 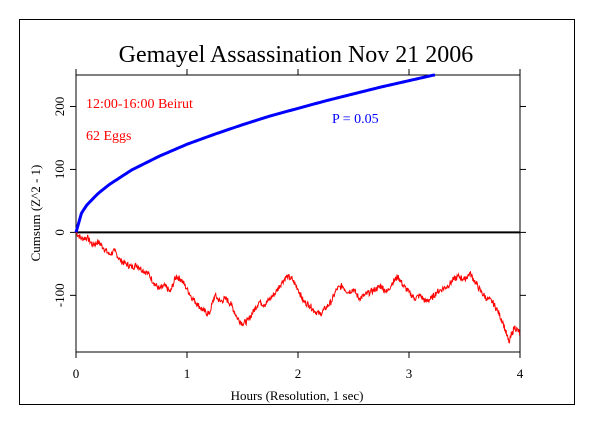 I want to click on y-tick-label-0: -100, so click(x=59, y=295).